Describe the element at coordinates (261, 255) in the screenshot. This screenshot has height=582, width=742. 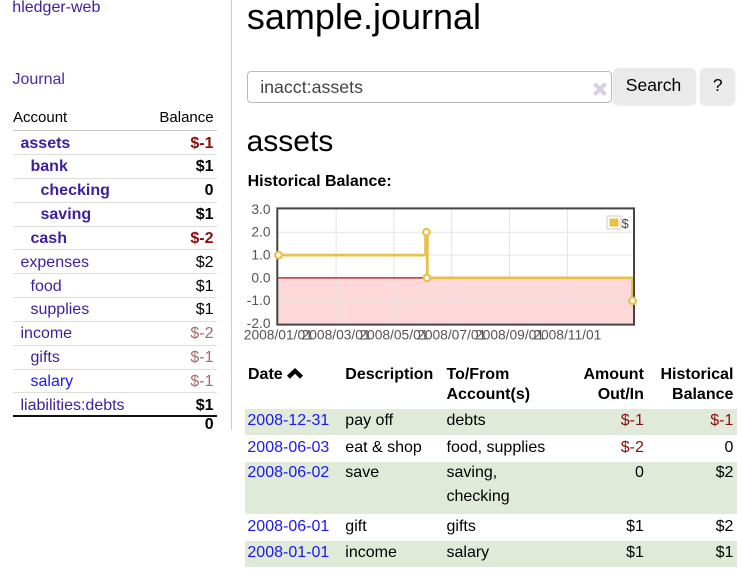
I see `svg-text: 1.0` at that location.